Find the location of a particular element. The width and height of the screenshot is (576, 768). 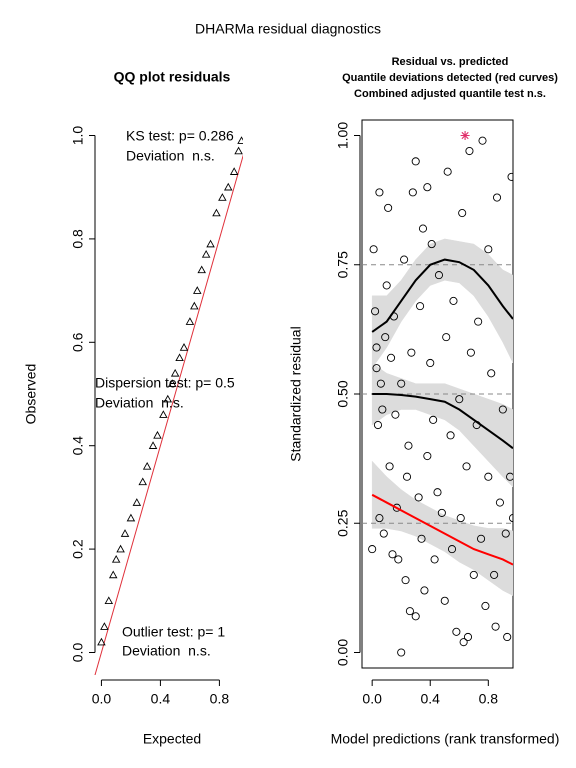

x-axis-label: Model predictions (rank transformed) is located at coordinates (445, 739).